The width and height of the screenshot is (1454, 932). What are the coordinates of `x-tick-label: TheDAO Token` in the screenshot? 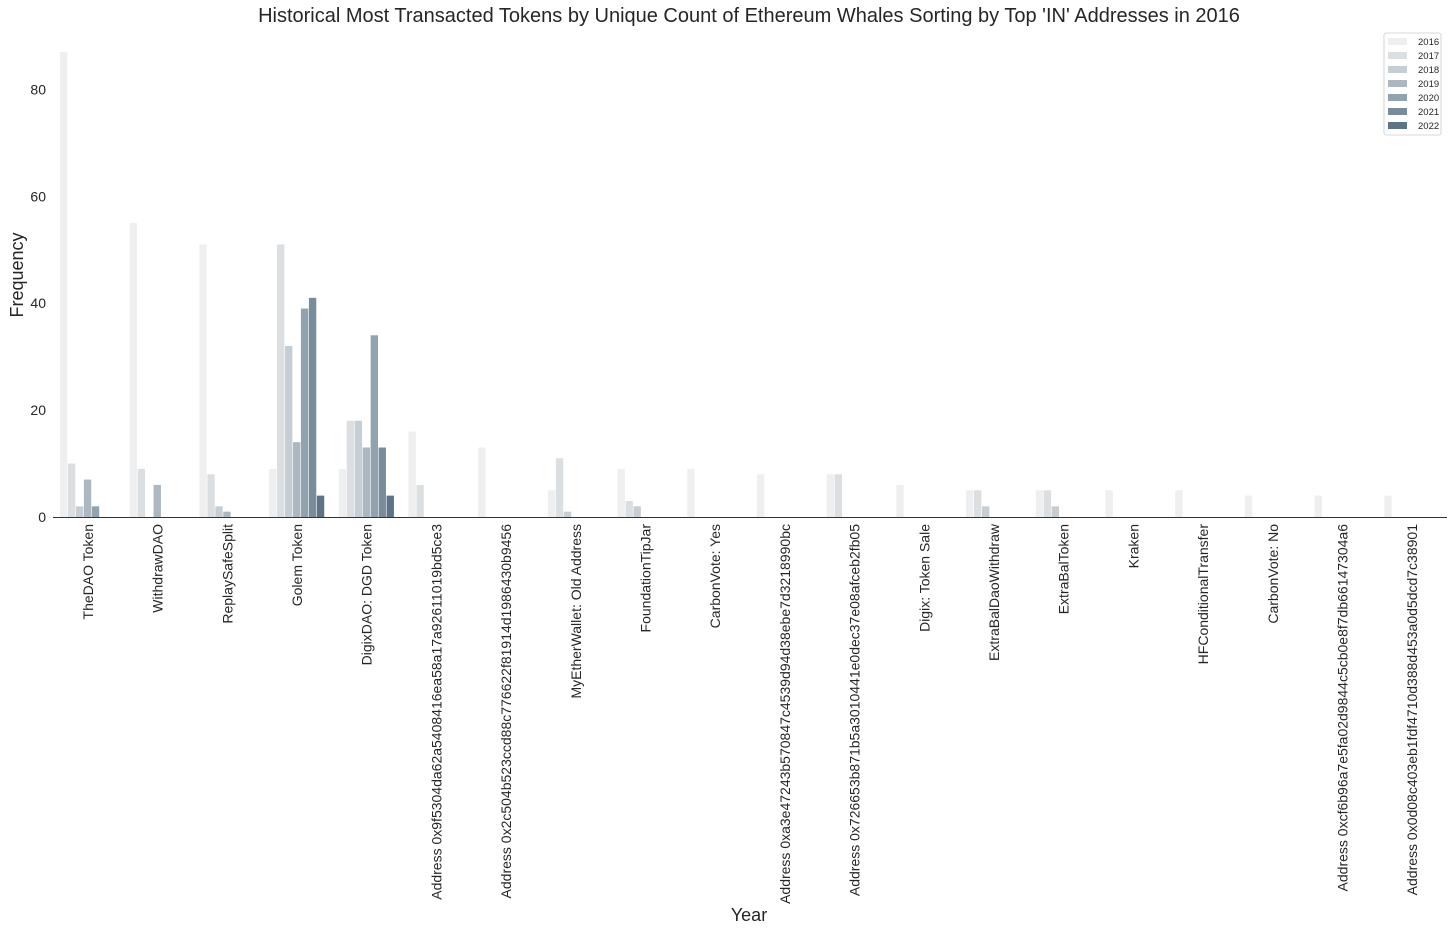 It's located at (88, 571).